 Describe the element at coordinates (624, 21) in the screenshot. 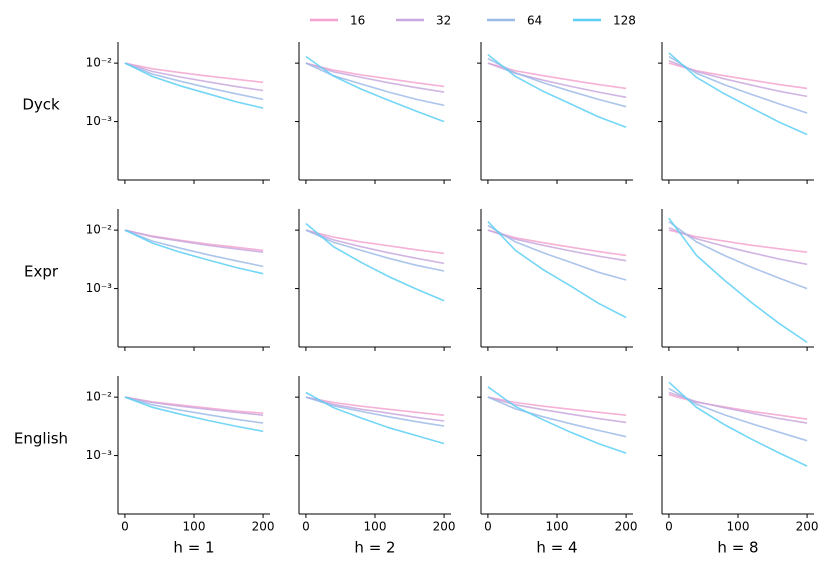

I see `legend-label: 128` at that location.